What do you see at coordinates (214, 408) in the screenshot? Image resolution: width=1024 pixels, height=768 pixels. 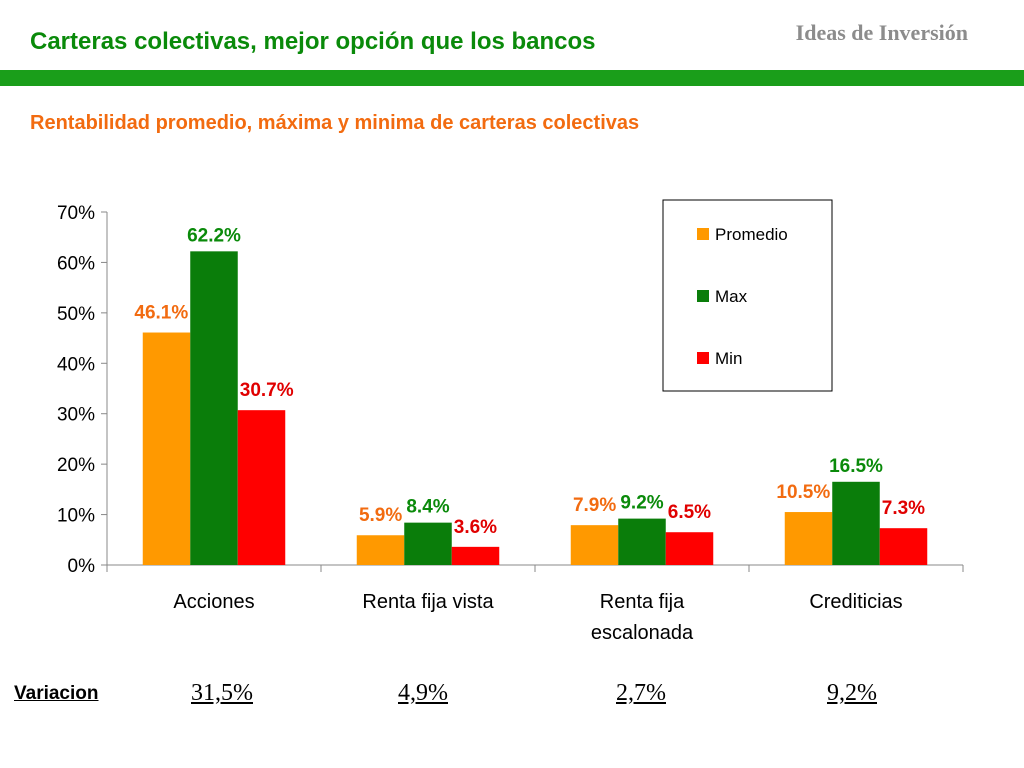 I see `bar-max-acciones` at bounding box center [214, 408].